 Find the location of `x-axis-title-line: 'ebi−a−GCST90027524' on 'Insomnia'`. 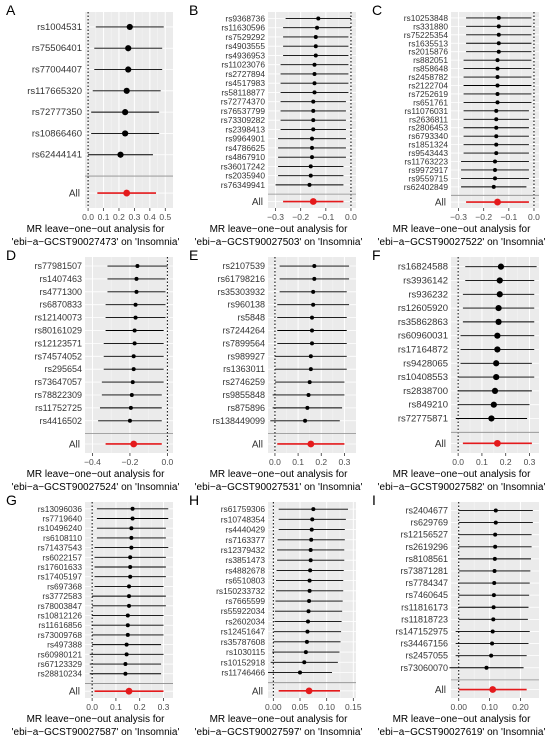

x-axis-title-line: 'ebi−a−GCST90027524' on 'Insomnia' is located at coordinates (96, 487).